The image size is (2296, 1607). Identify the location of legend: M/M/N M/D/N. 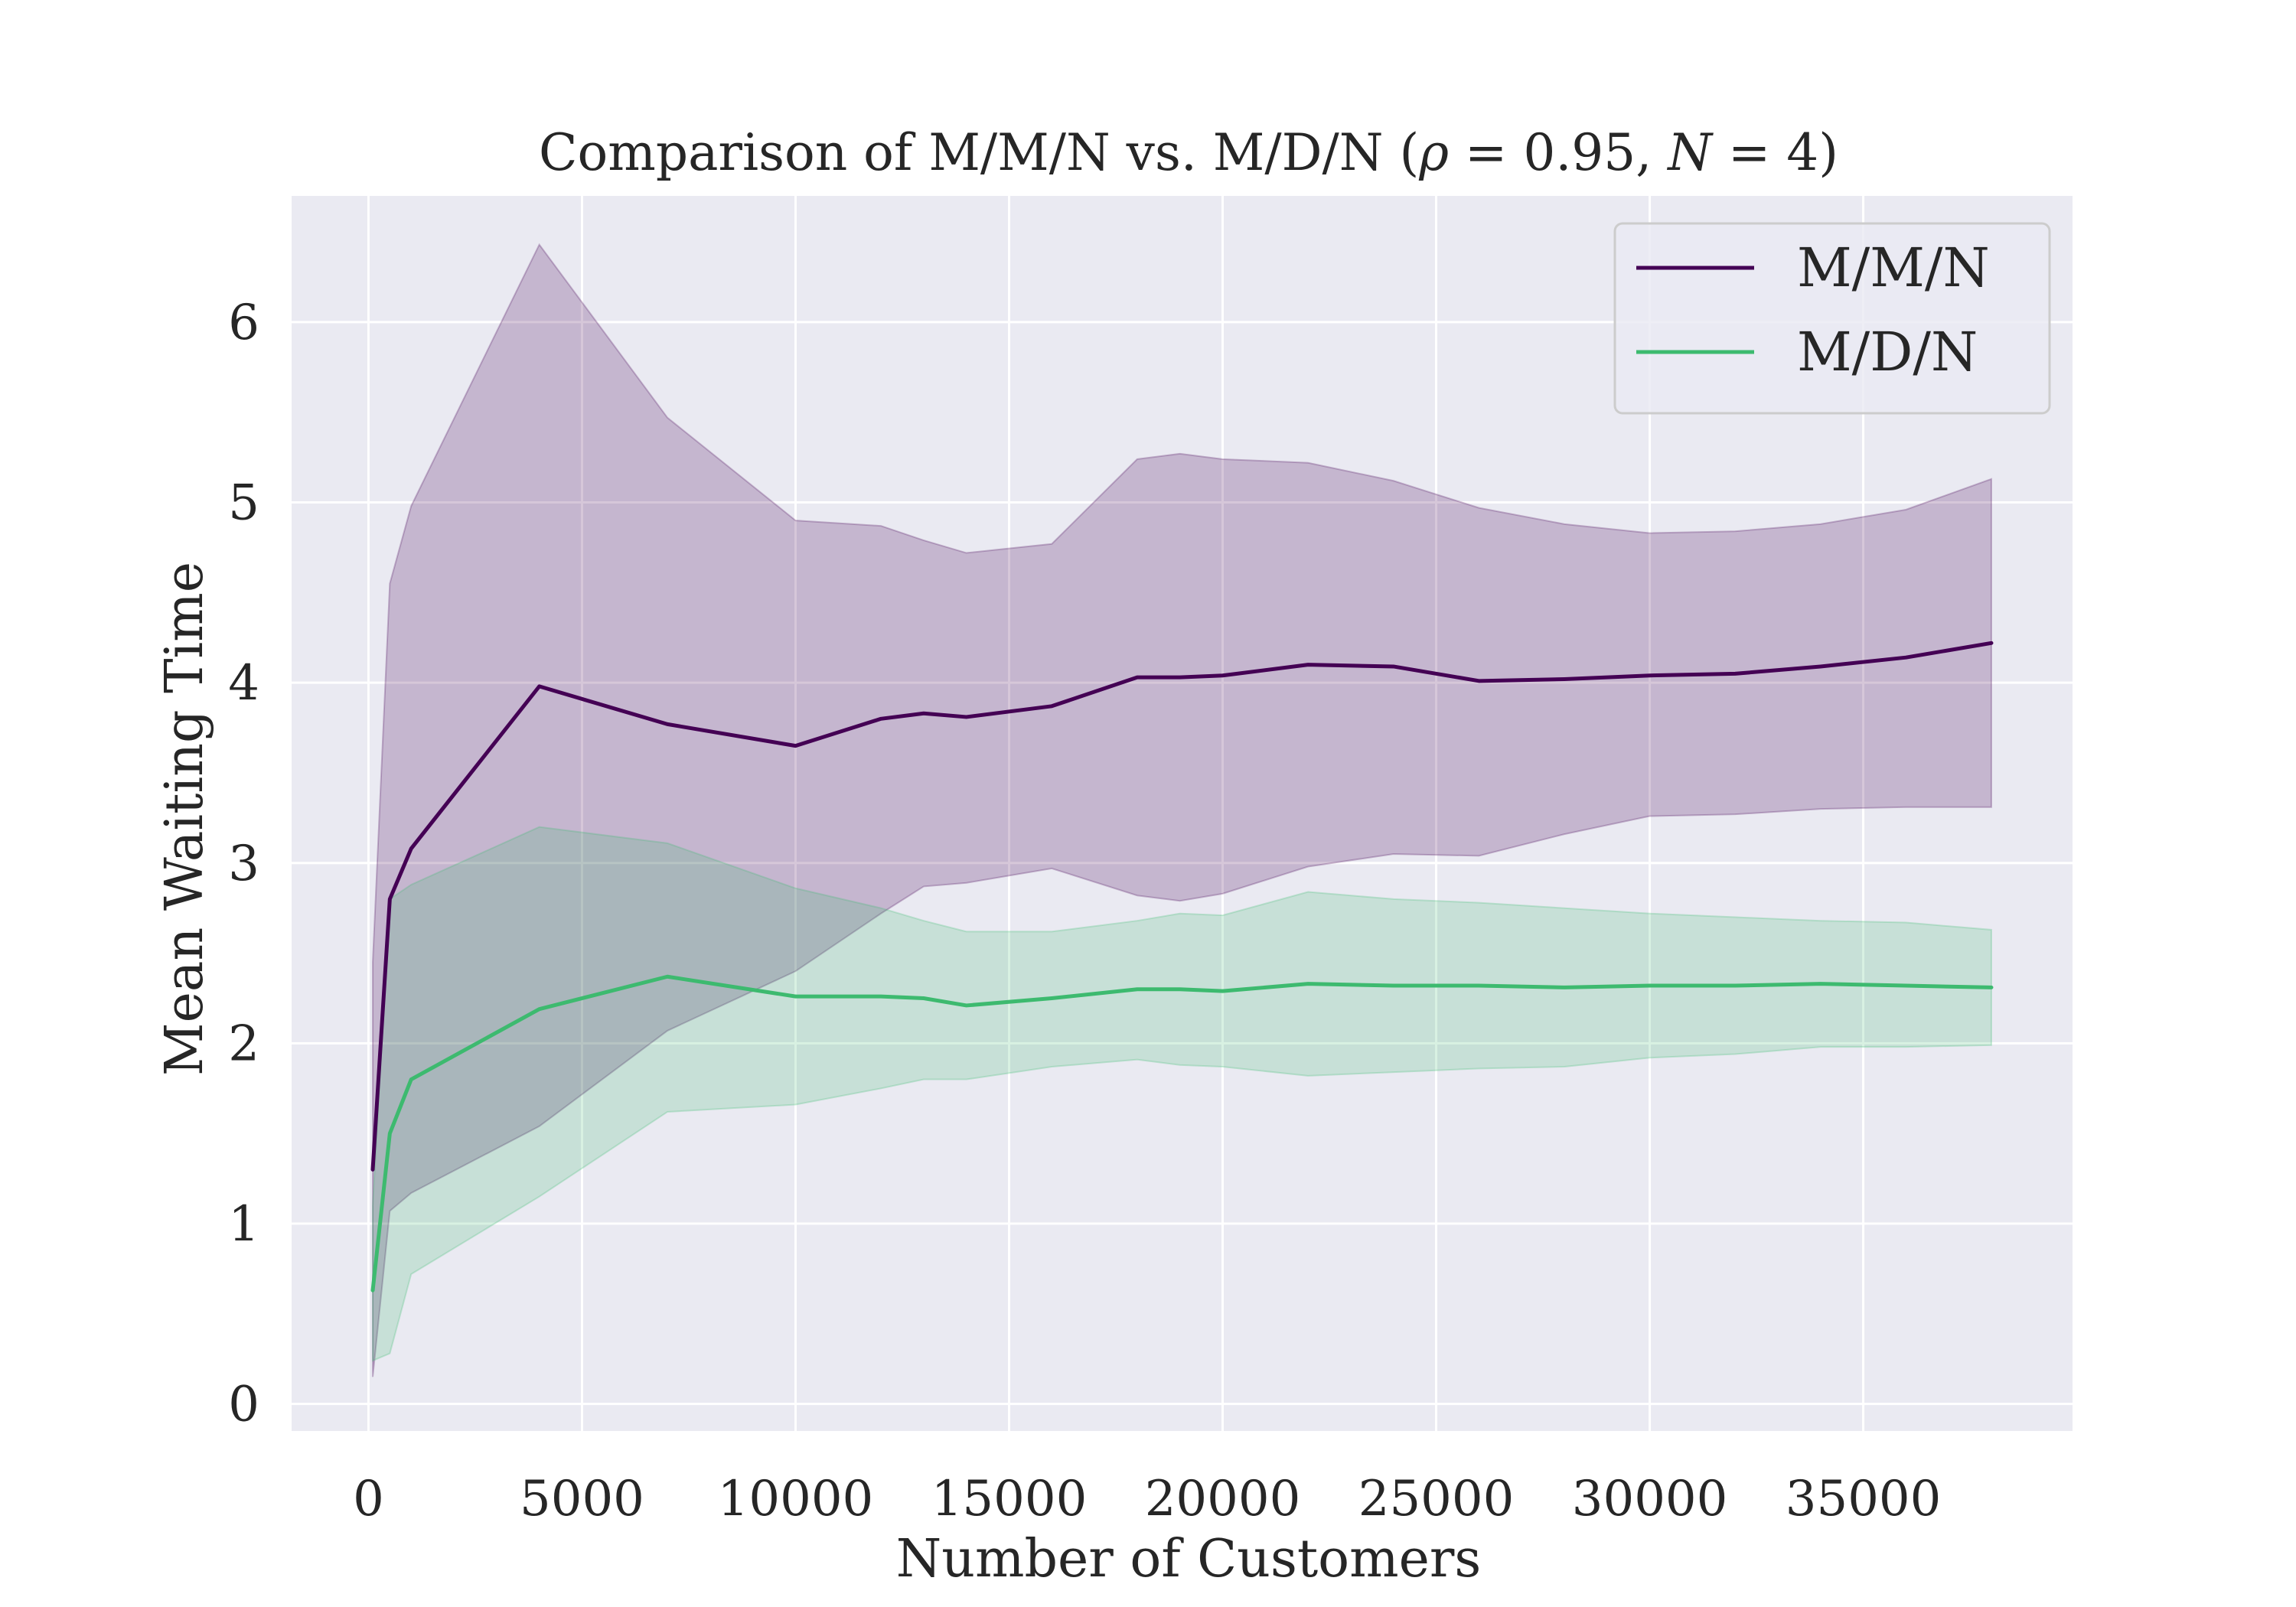
(1832, 318).